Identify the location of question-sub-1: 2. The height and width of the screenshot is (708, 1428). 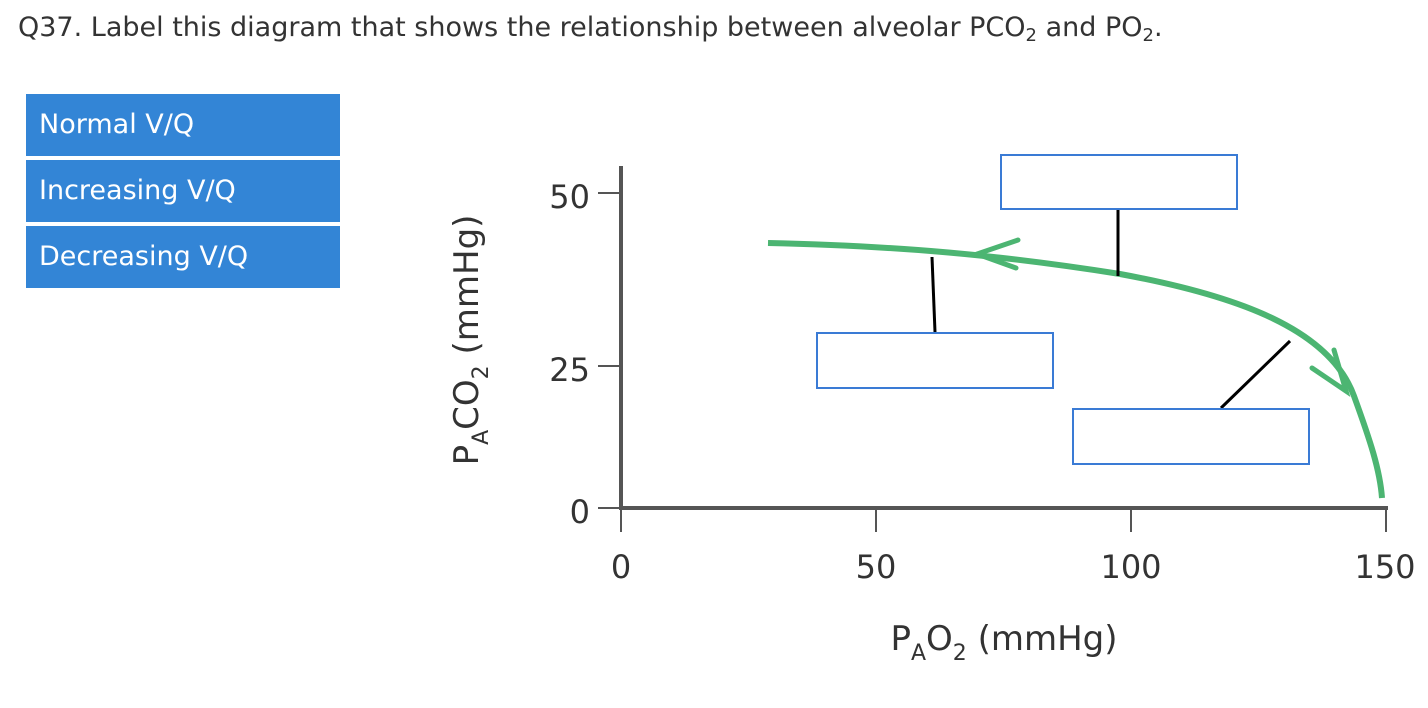
(1031, 35).